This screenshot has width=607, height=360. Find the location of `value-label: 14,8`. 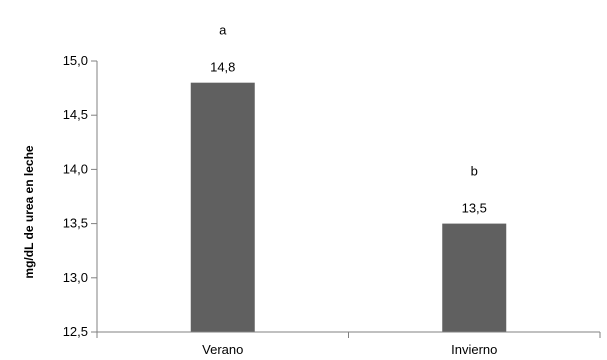

value-label: 14,8 is located at coordinates (222, 67).